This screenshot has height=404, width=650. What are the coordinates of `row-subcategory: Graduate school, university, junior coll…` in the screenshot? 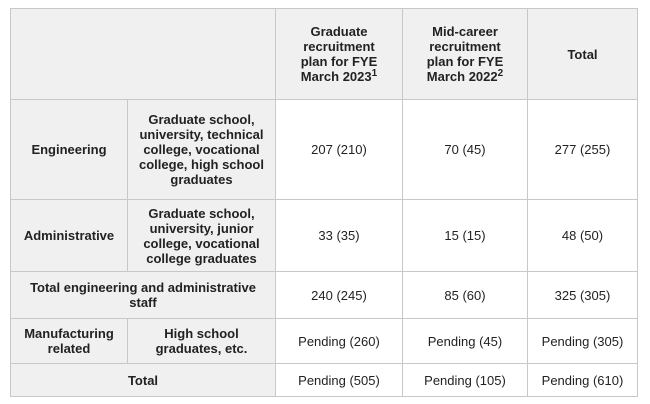 It's located at (201, 235).